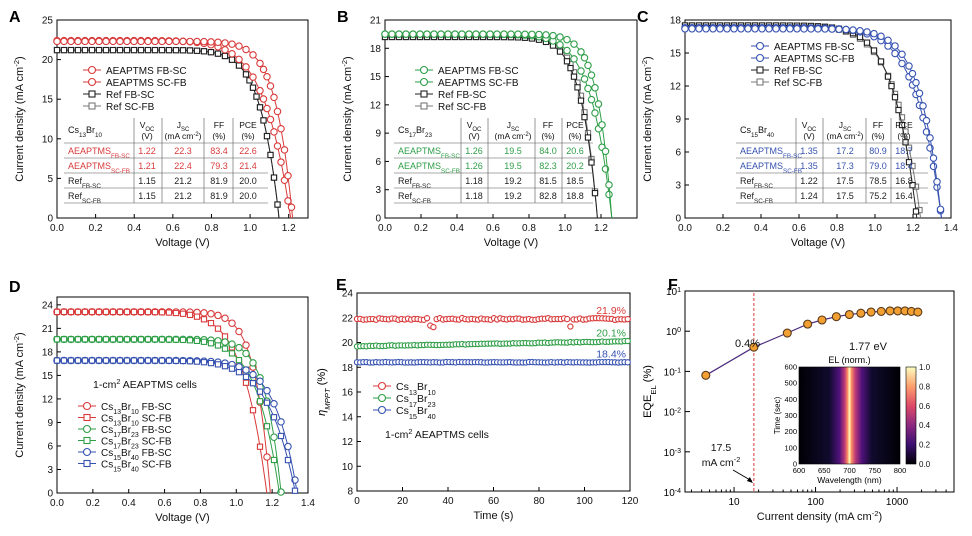  Describe the element at coordinates (630, 501) in the screenshot. I see `x-tick-label: 120` at that location.